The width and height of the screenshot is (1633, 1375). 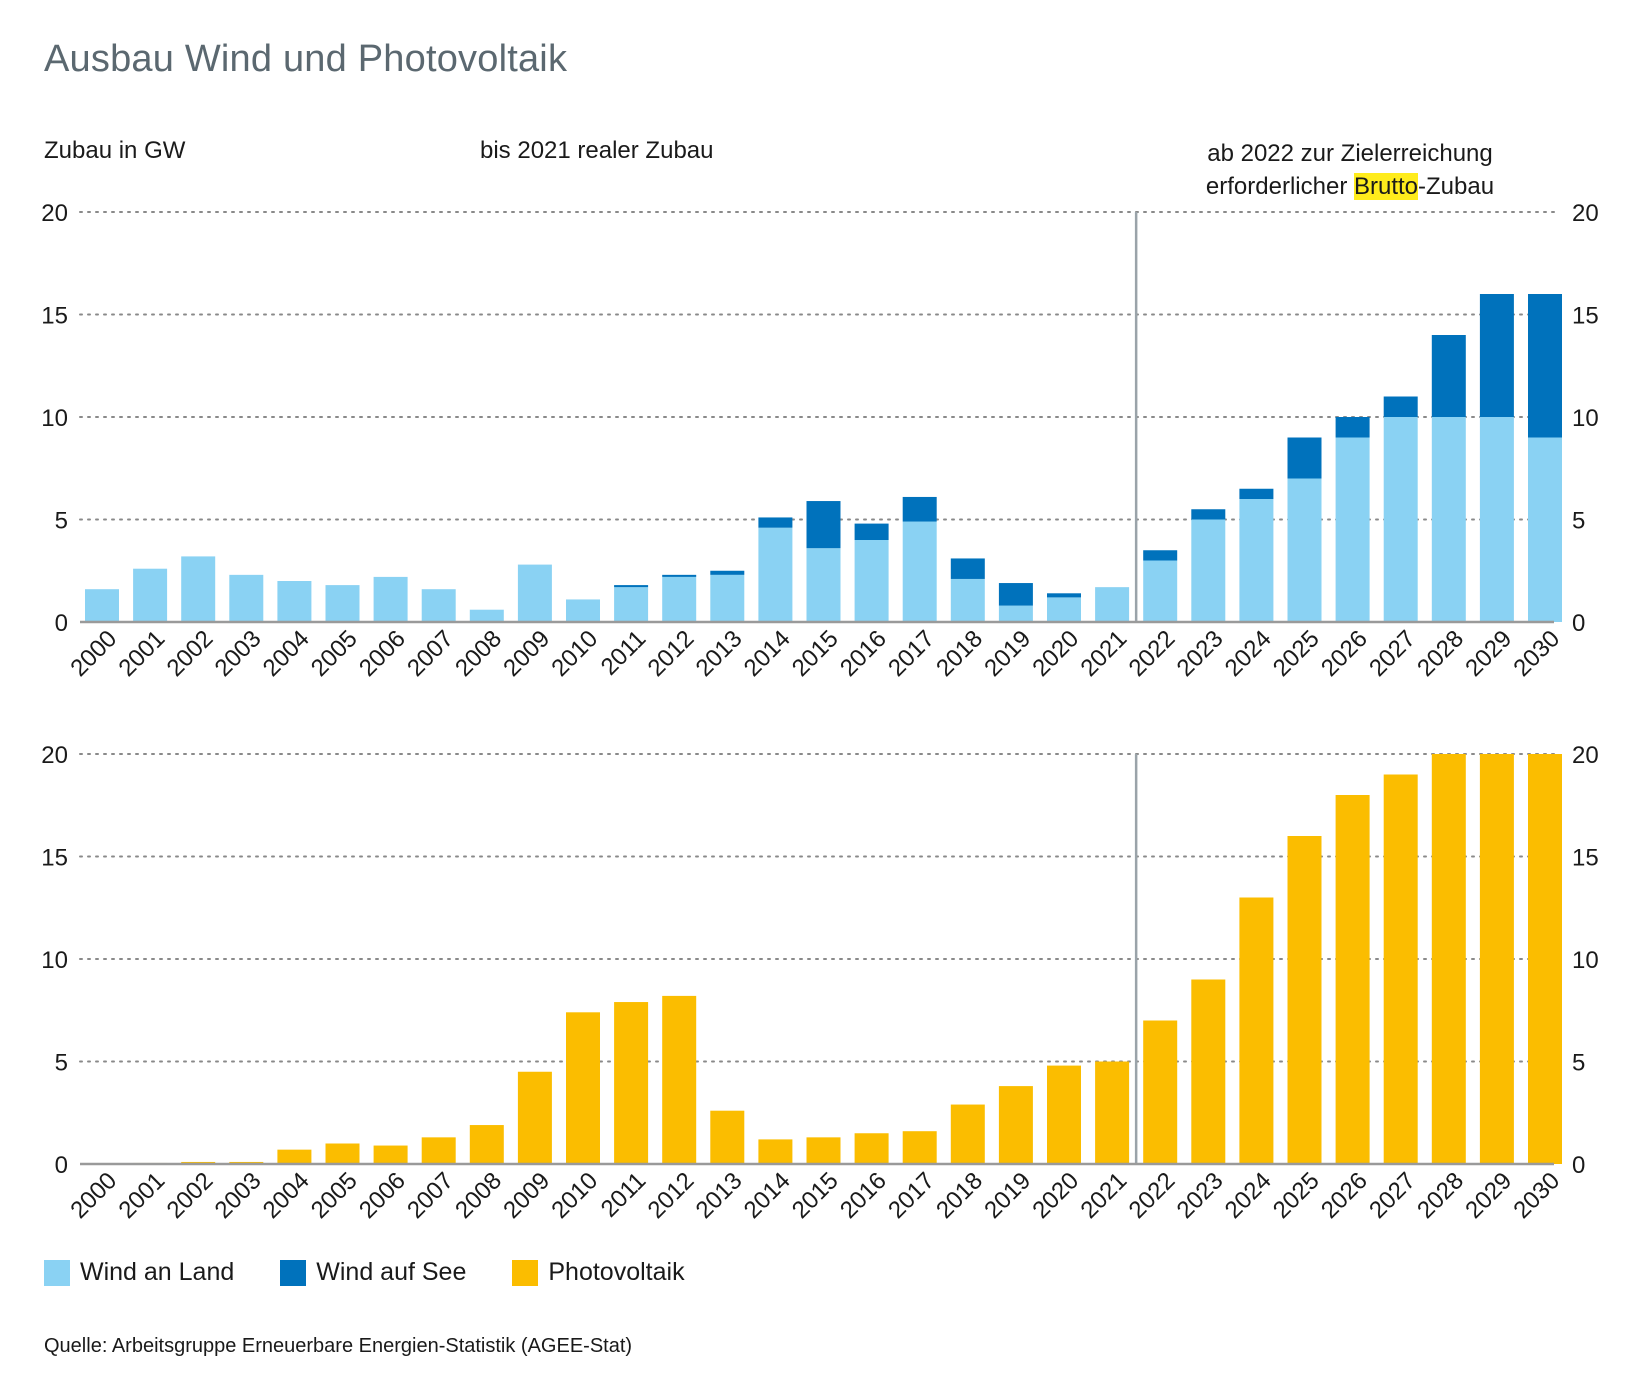 I want to click on bar-photovoltaik-2025, so click(x=1304, y=1000).